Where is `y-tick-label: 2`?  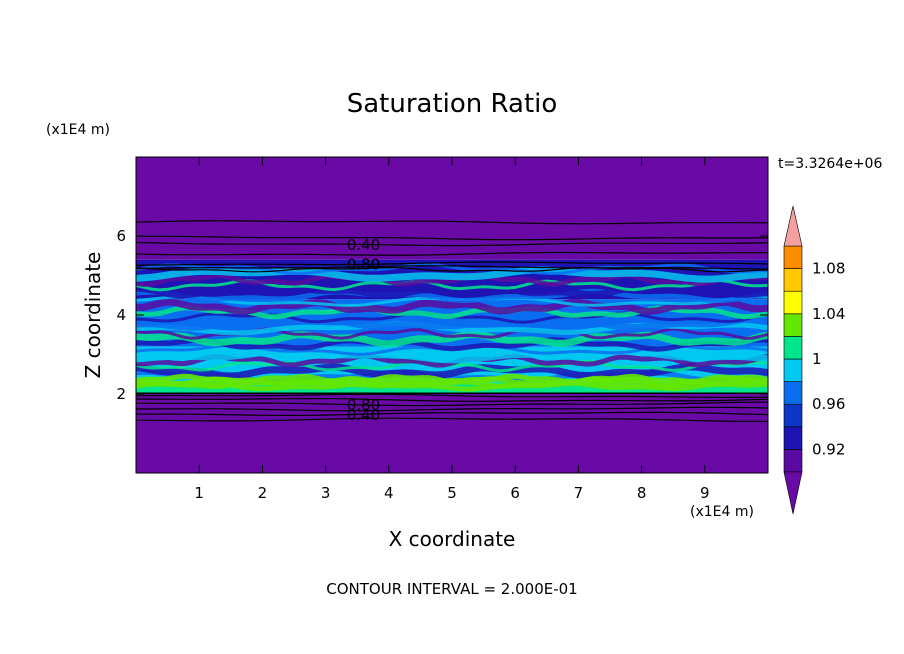 y-tick-label: 2 is located at coordinates (121, 394).